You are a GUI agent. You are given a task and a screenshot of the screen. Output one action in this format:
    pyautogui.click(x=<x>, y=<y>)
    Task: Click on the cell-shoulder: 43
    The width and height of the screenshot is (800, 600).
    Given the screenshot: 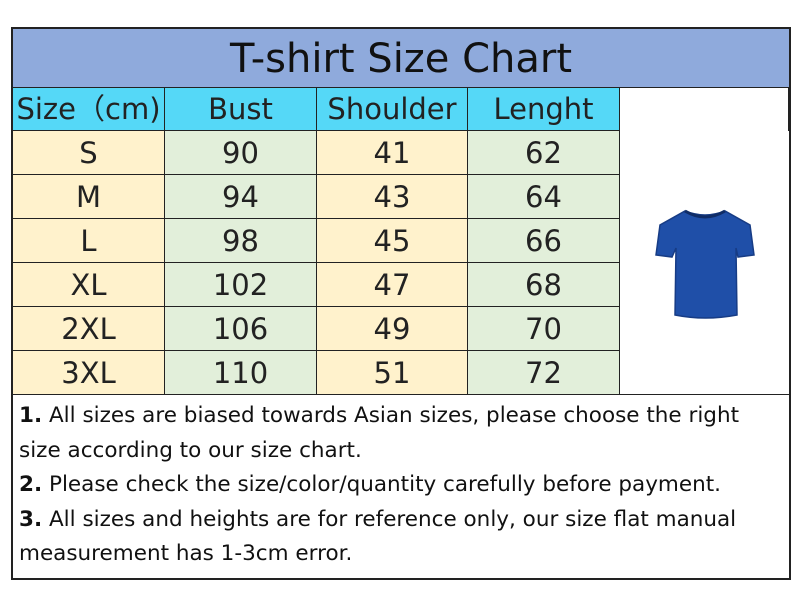 What is the action you would take?
    pyautogui.click(x=392, y=197)
    